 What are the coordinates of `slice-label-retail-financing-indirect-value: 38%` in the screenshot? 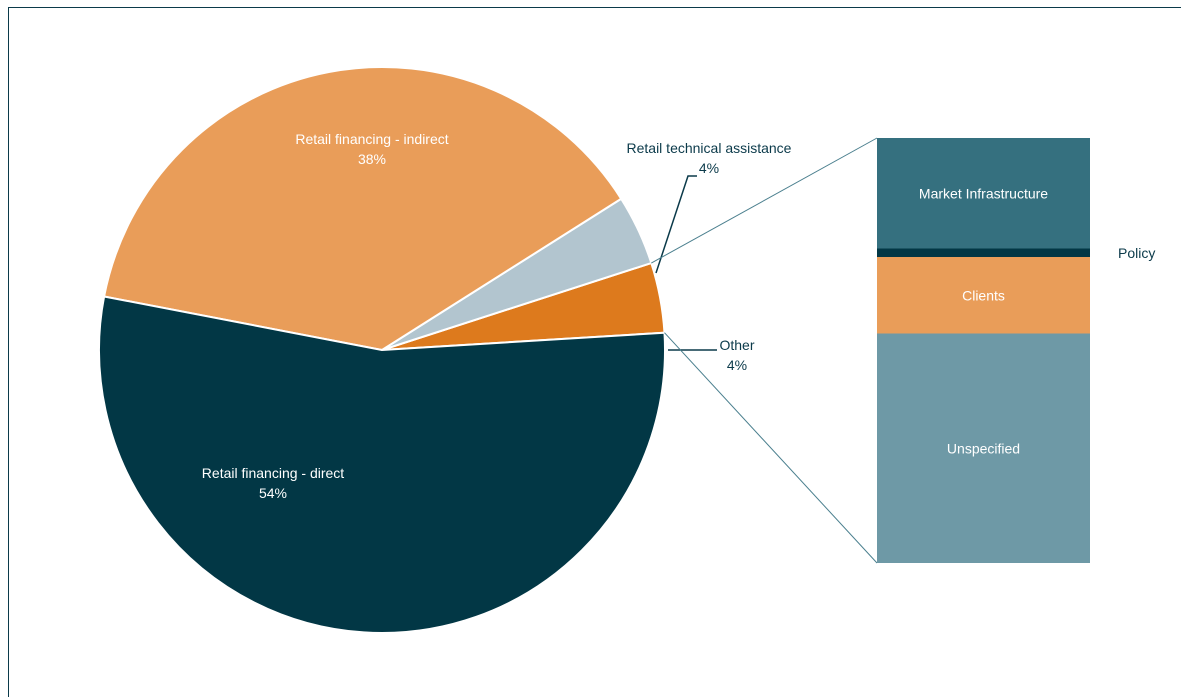 It's located at (372, 159).